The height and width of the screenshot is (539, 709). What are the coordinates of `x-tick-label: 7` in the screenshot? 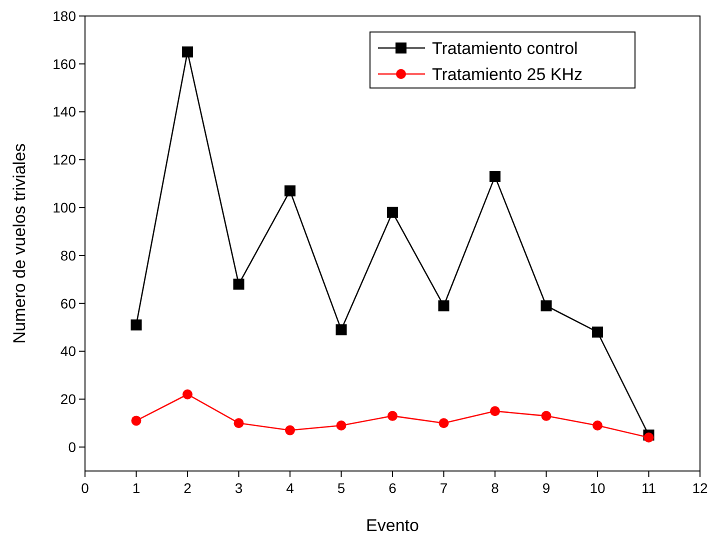 It's located at (444, 488).